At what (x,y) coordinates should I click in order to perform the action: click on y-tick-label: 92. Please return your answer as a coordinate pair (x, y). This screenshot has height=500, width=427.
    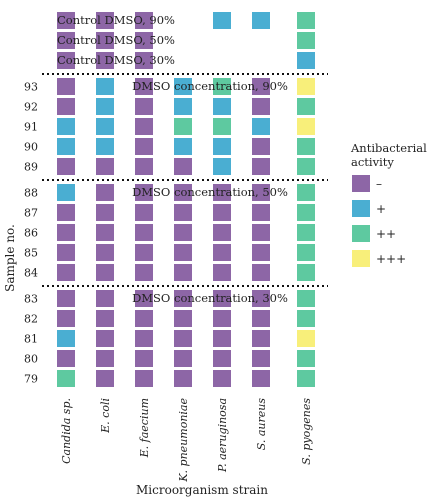
    Looking at the image, I should click on (31, 107).